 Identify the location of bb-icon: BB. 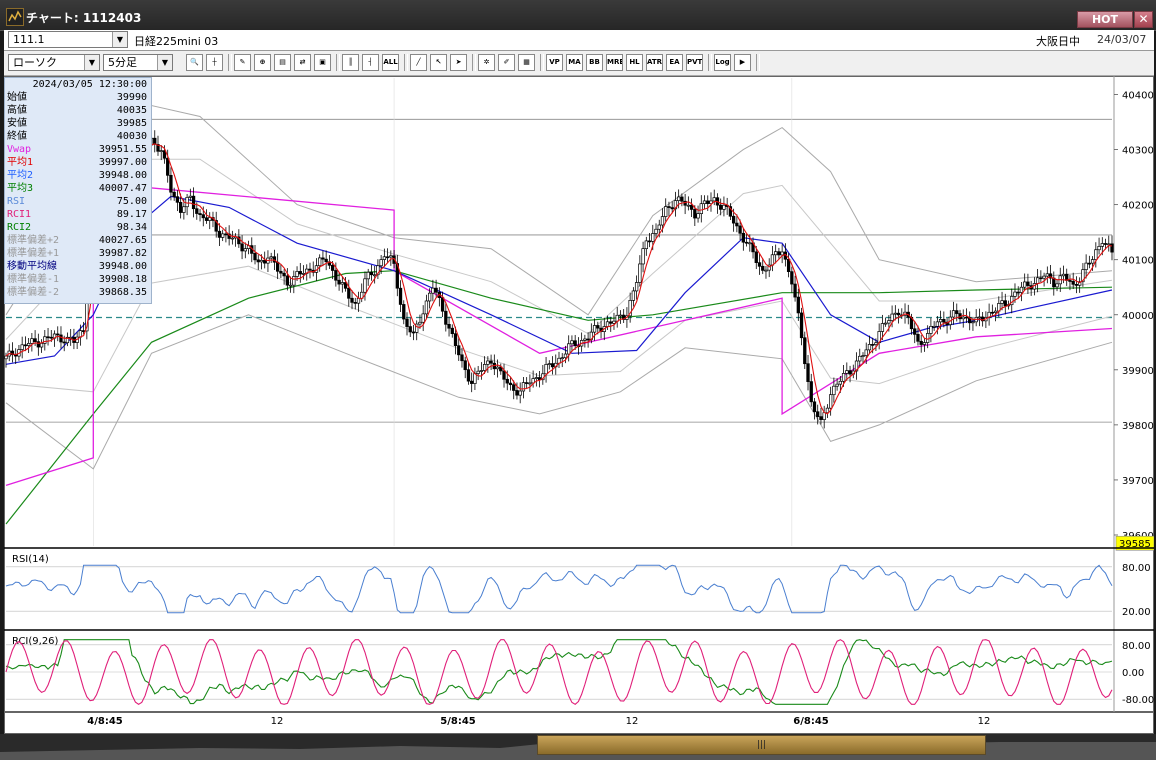
(594, 62).